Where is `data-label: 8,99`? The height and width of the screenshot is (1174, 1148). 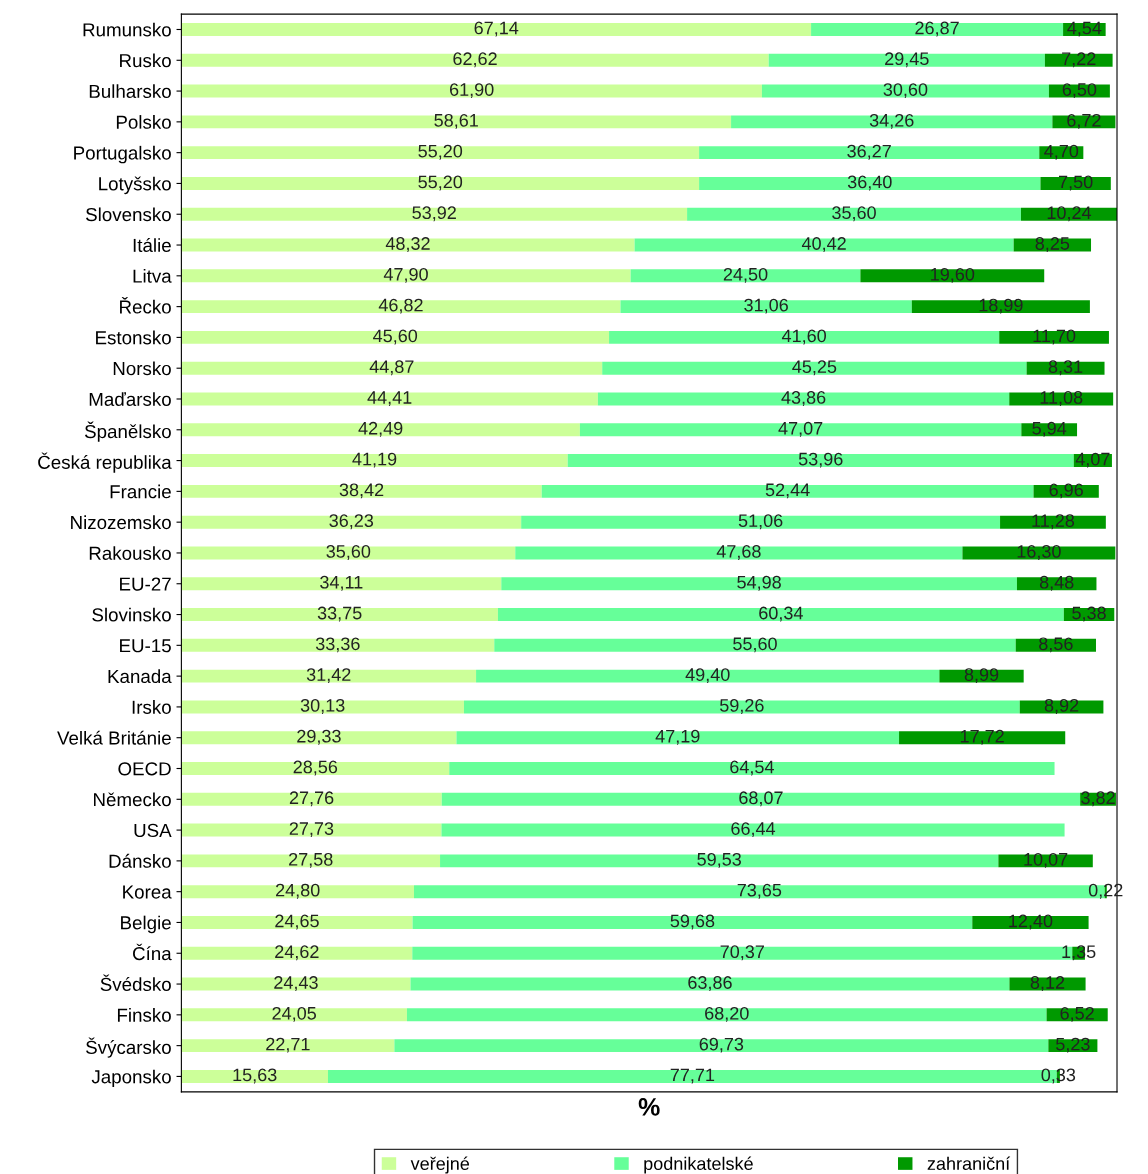
data-label: 8,99 is located at coordinates (981, 676).